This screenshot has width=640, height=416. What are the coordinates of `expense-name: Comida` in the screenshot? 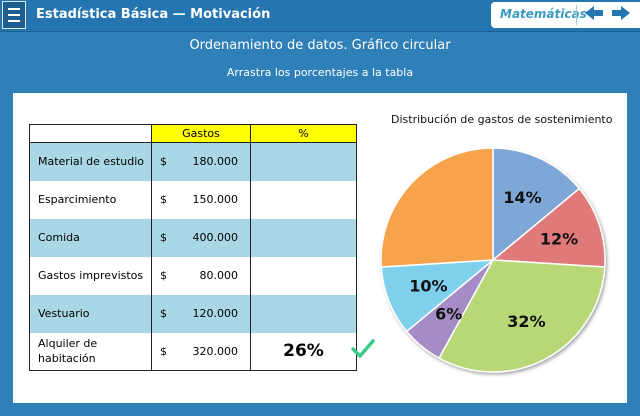 It's located at (90, 237).